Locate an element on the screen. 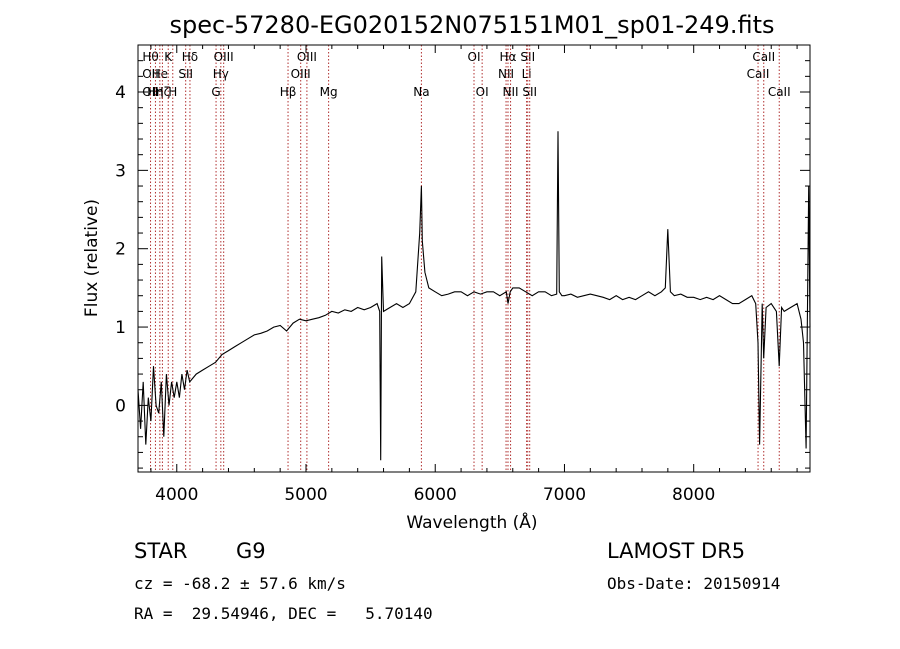  x-axis-label: Wavelength (Å) is located at coordinates (471, 522).